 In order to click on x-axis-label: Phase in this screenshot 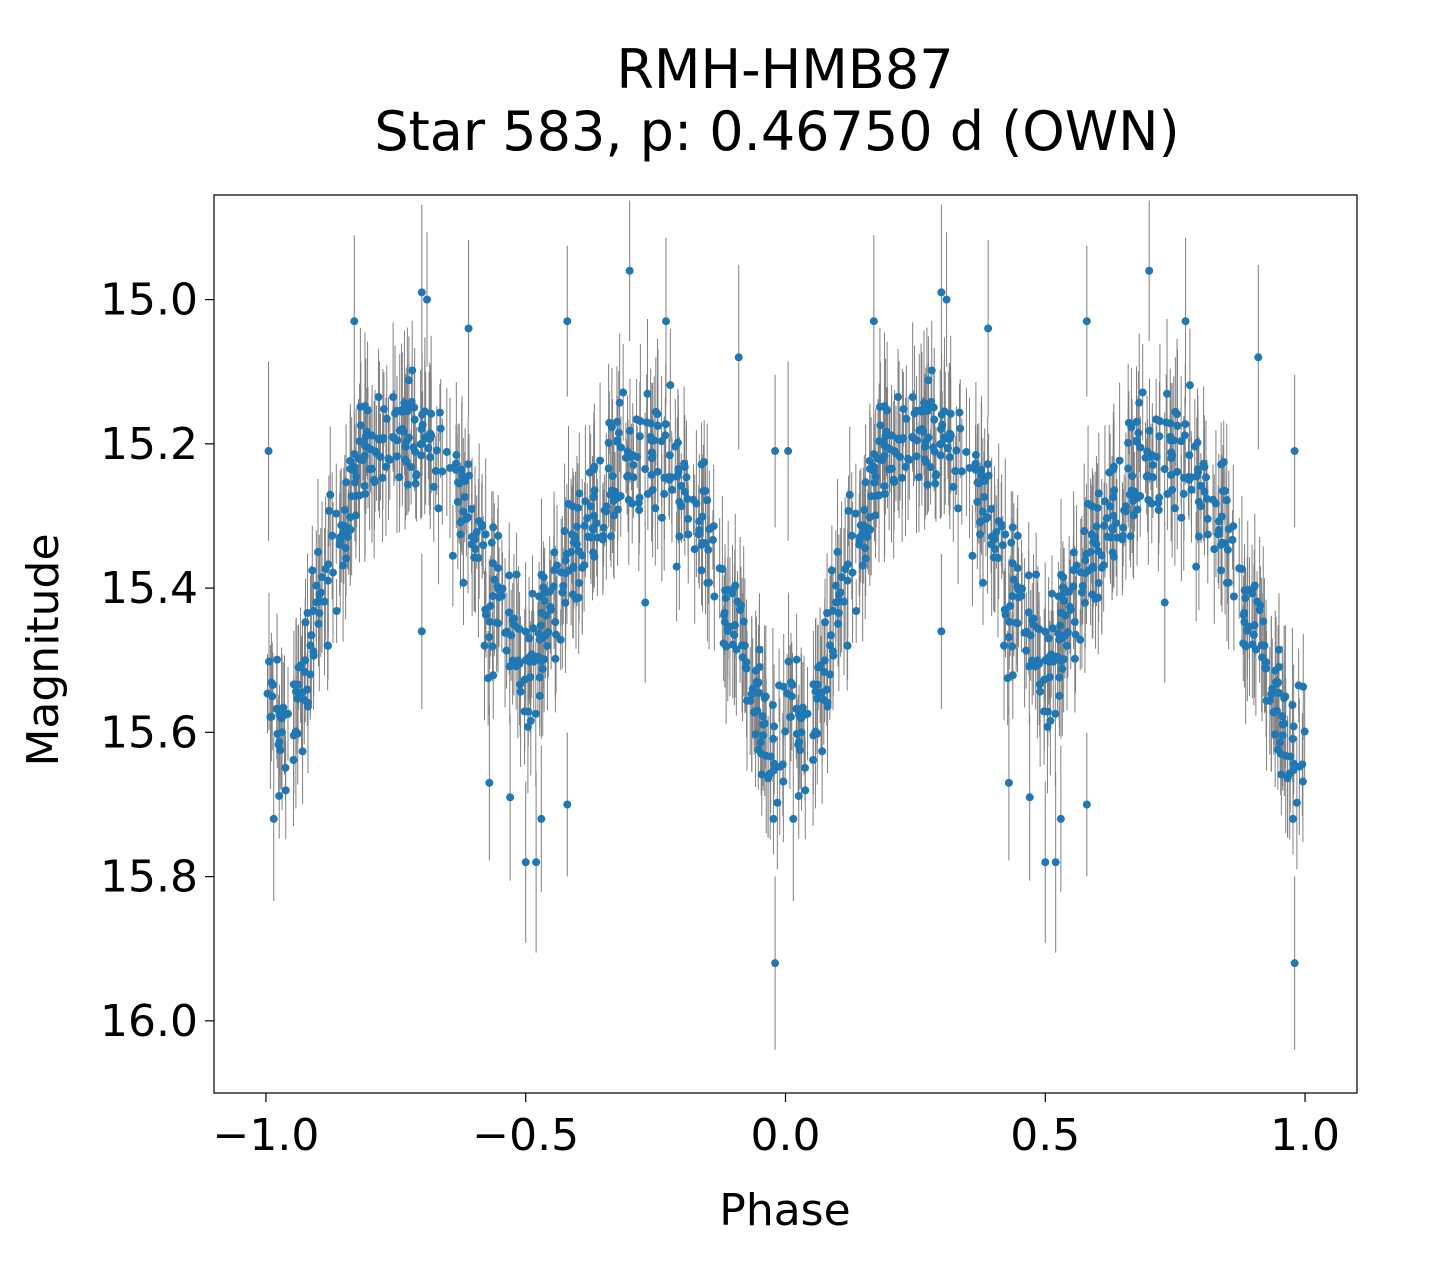, I will do `click(784, 1210)`.